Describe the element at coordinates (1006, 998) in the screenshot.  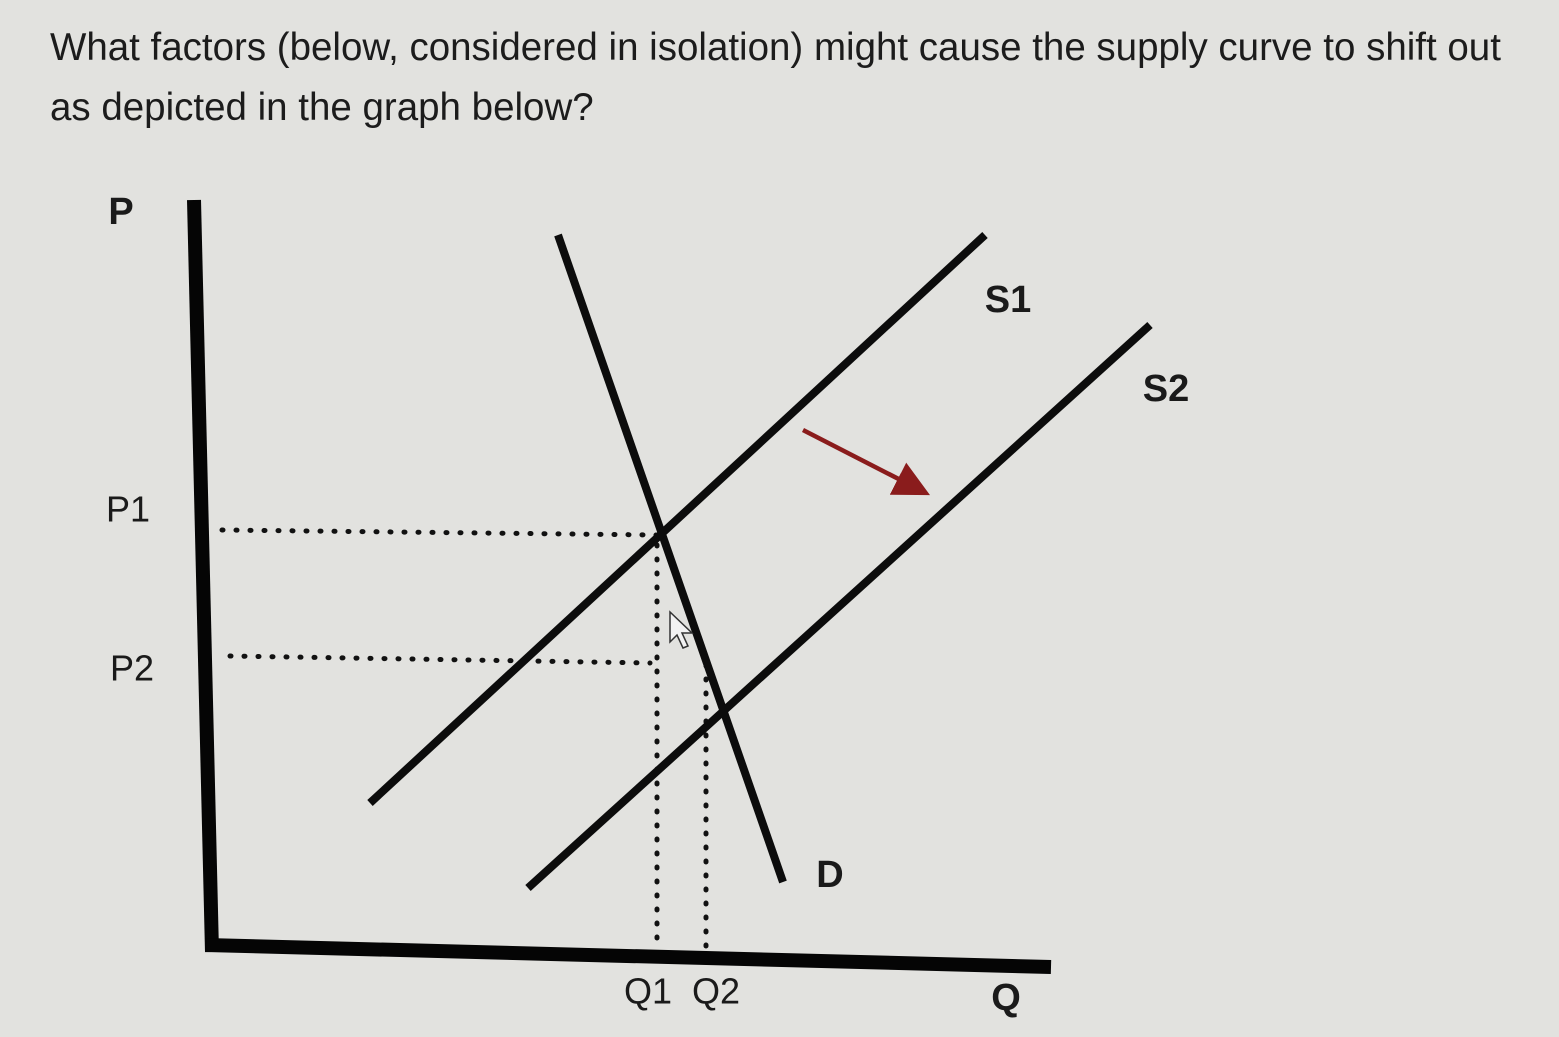
I see `x-axis-label: Q` at that location.